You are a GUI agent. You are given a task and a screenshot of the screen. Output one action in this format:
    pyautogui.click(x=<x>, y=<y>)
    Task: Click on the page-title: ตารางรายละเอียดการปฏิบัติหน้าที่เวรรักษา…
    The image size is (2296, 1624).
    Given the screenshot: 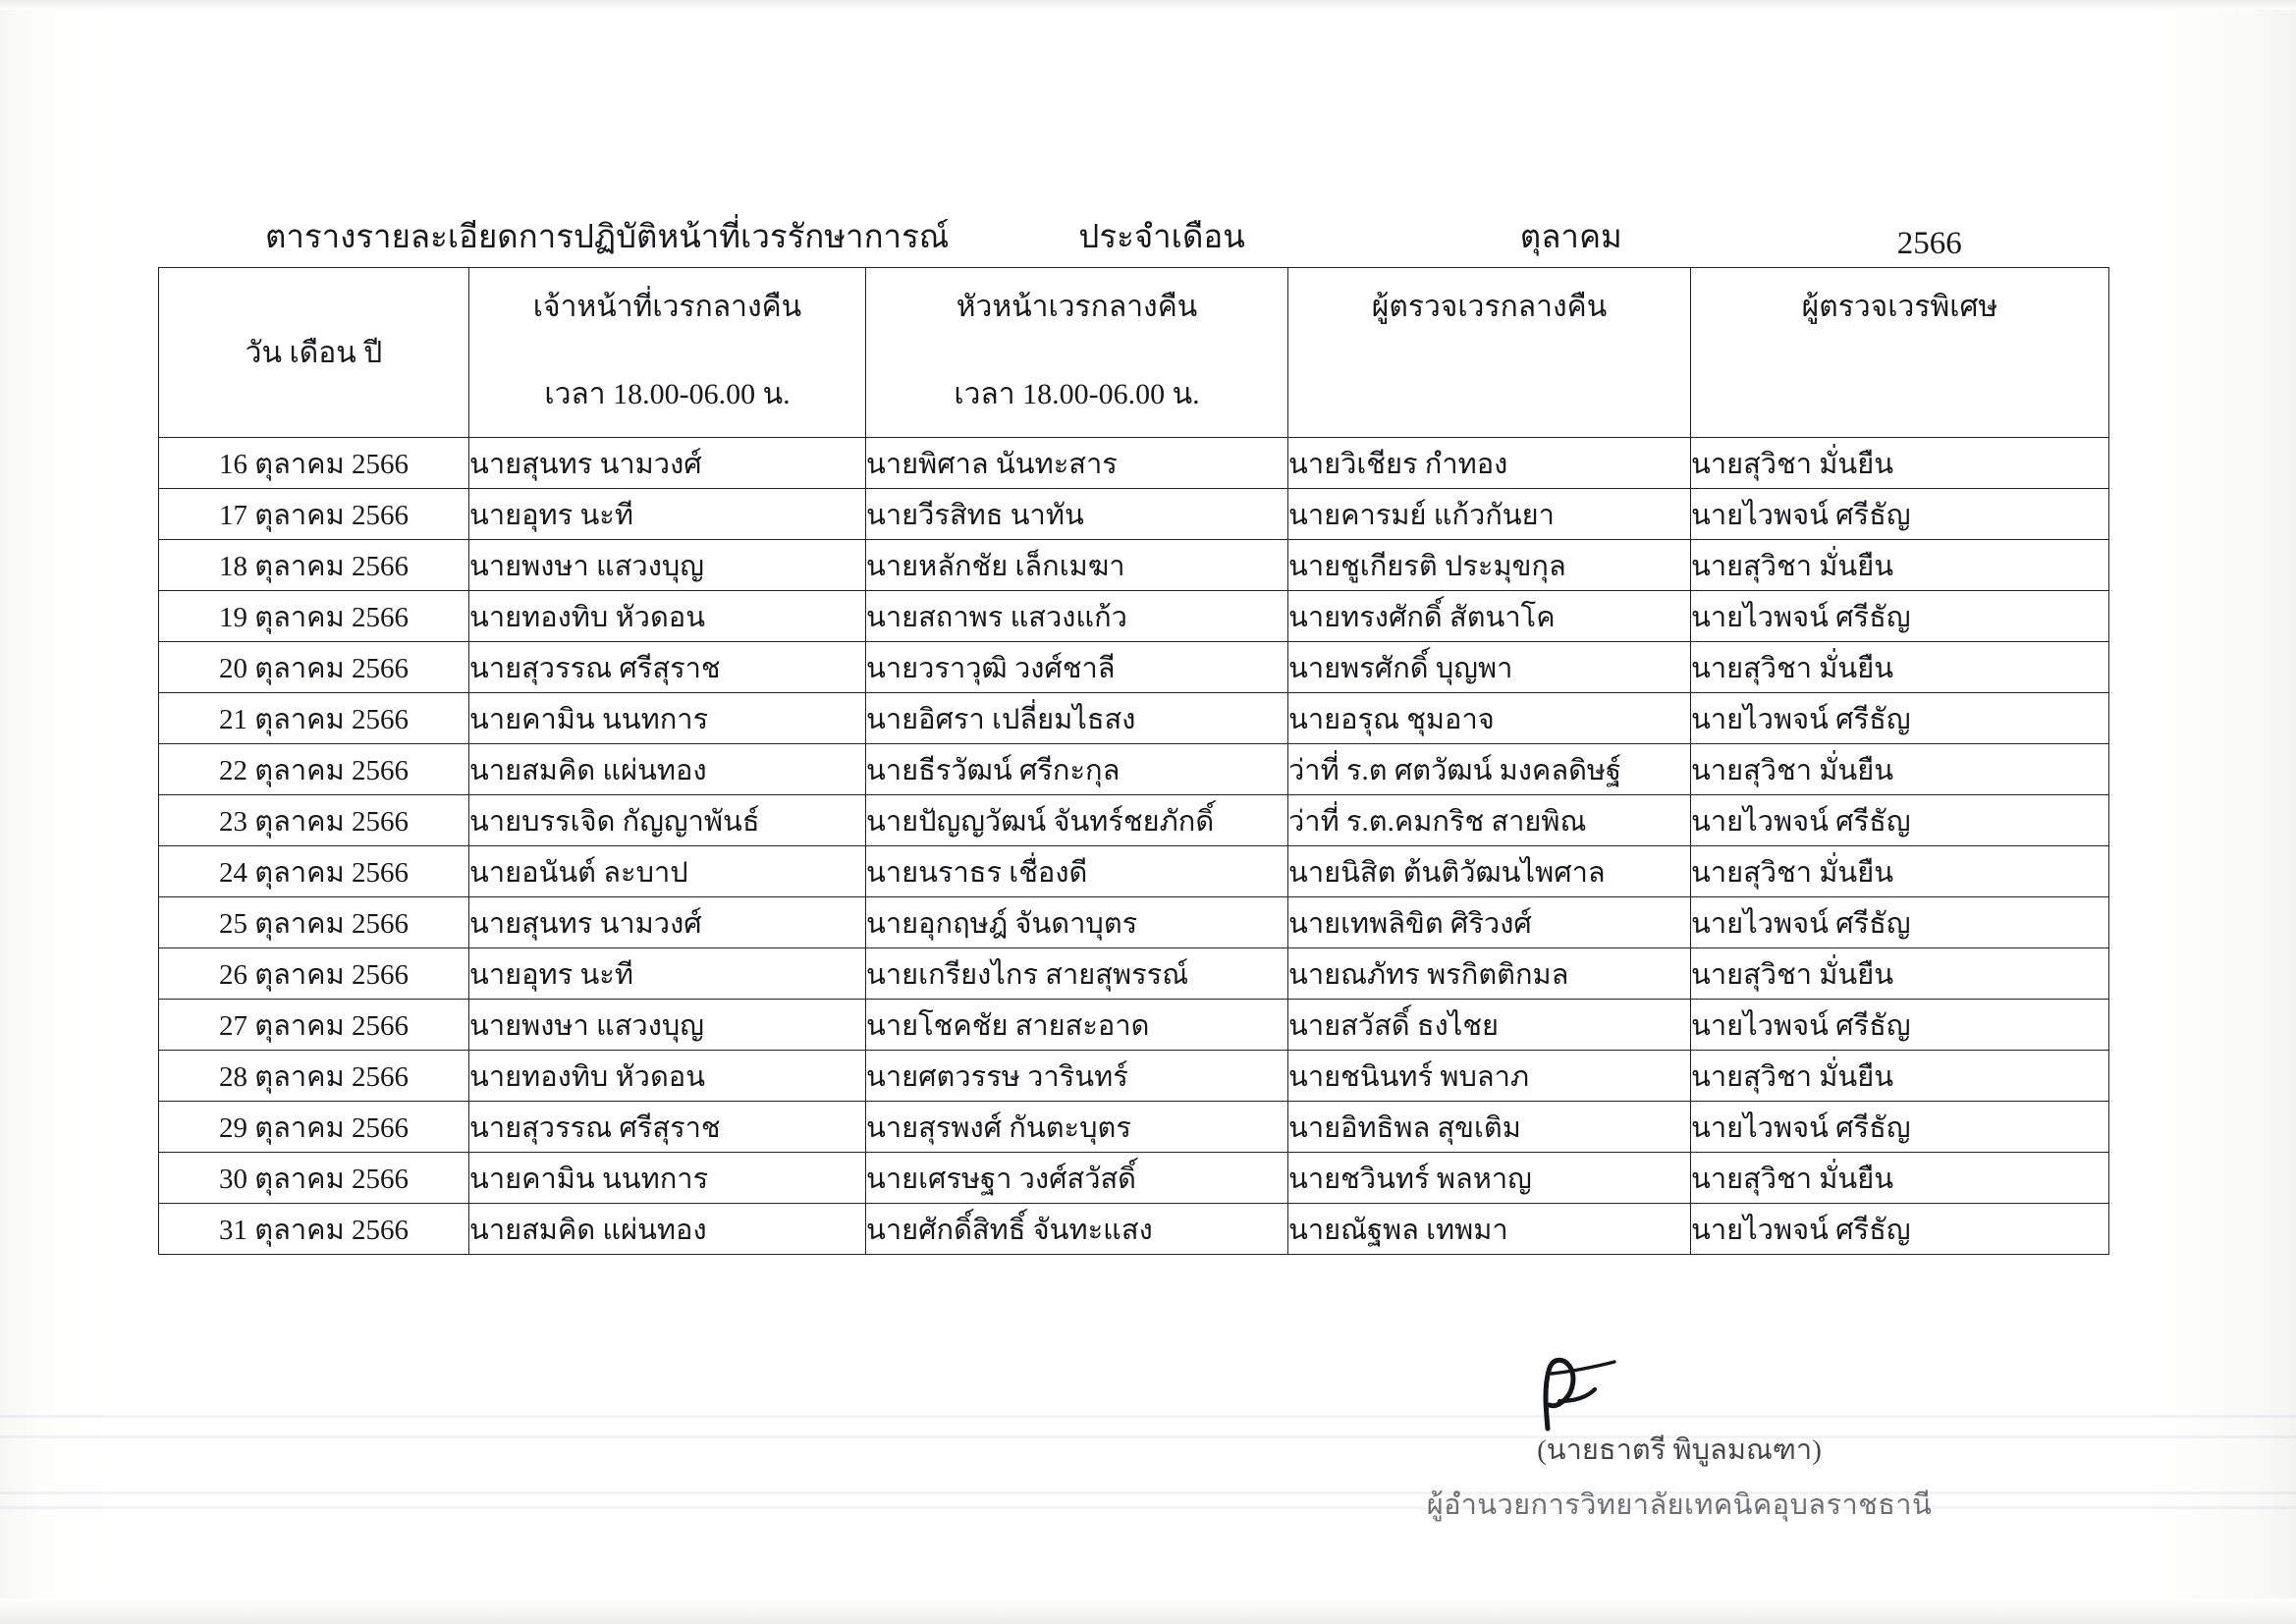 What is the action you would take?
    pyautogui.click(x=607, y=237)
    